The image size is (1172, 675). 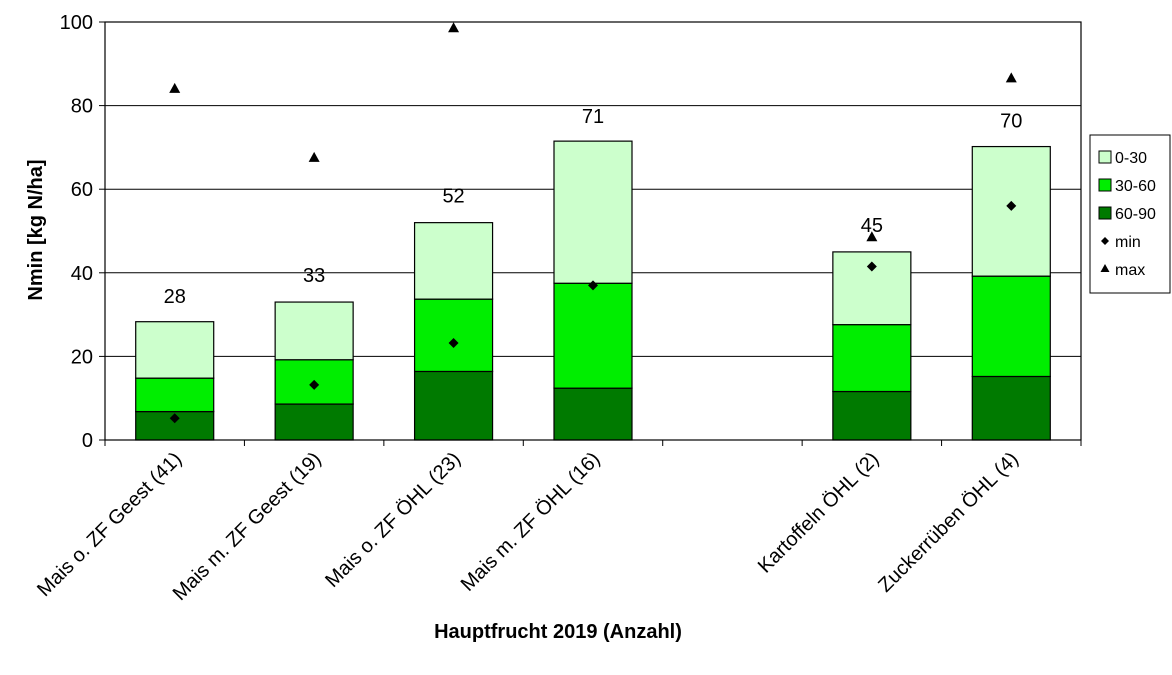 I want to click on legend-label: 30-60, so click(x=1135, y=186).